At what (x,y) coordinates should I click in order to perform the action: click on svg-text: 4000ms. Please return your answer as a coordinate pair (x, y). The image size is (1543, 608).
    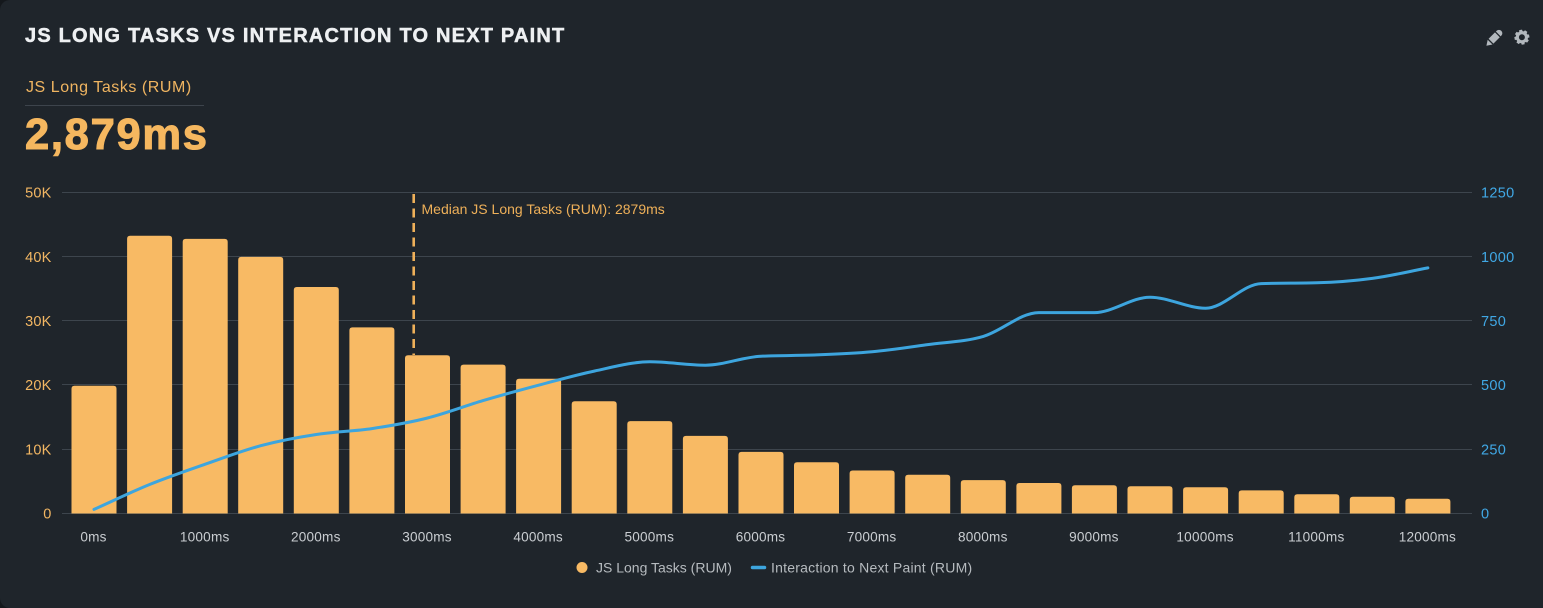
    Looking at the image, I should click on (538, 536).